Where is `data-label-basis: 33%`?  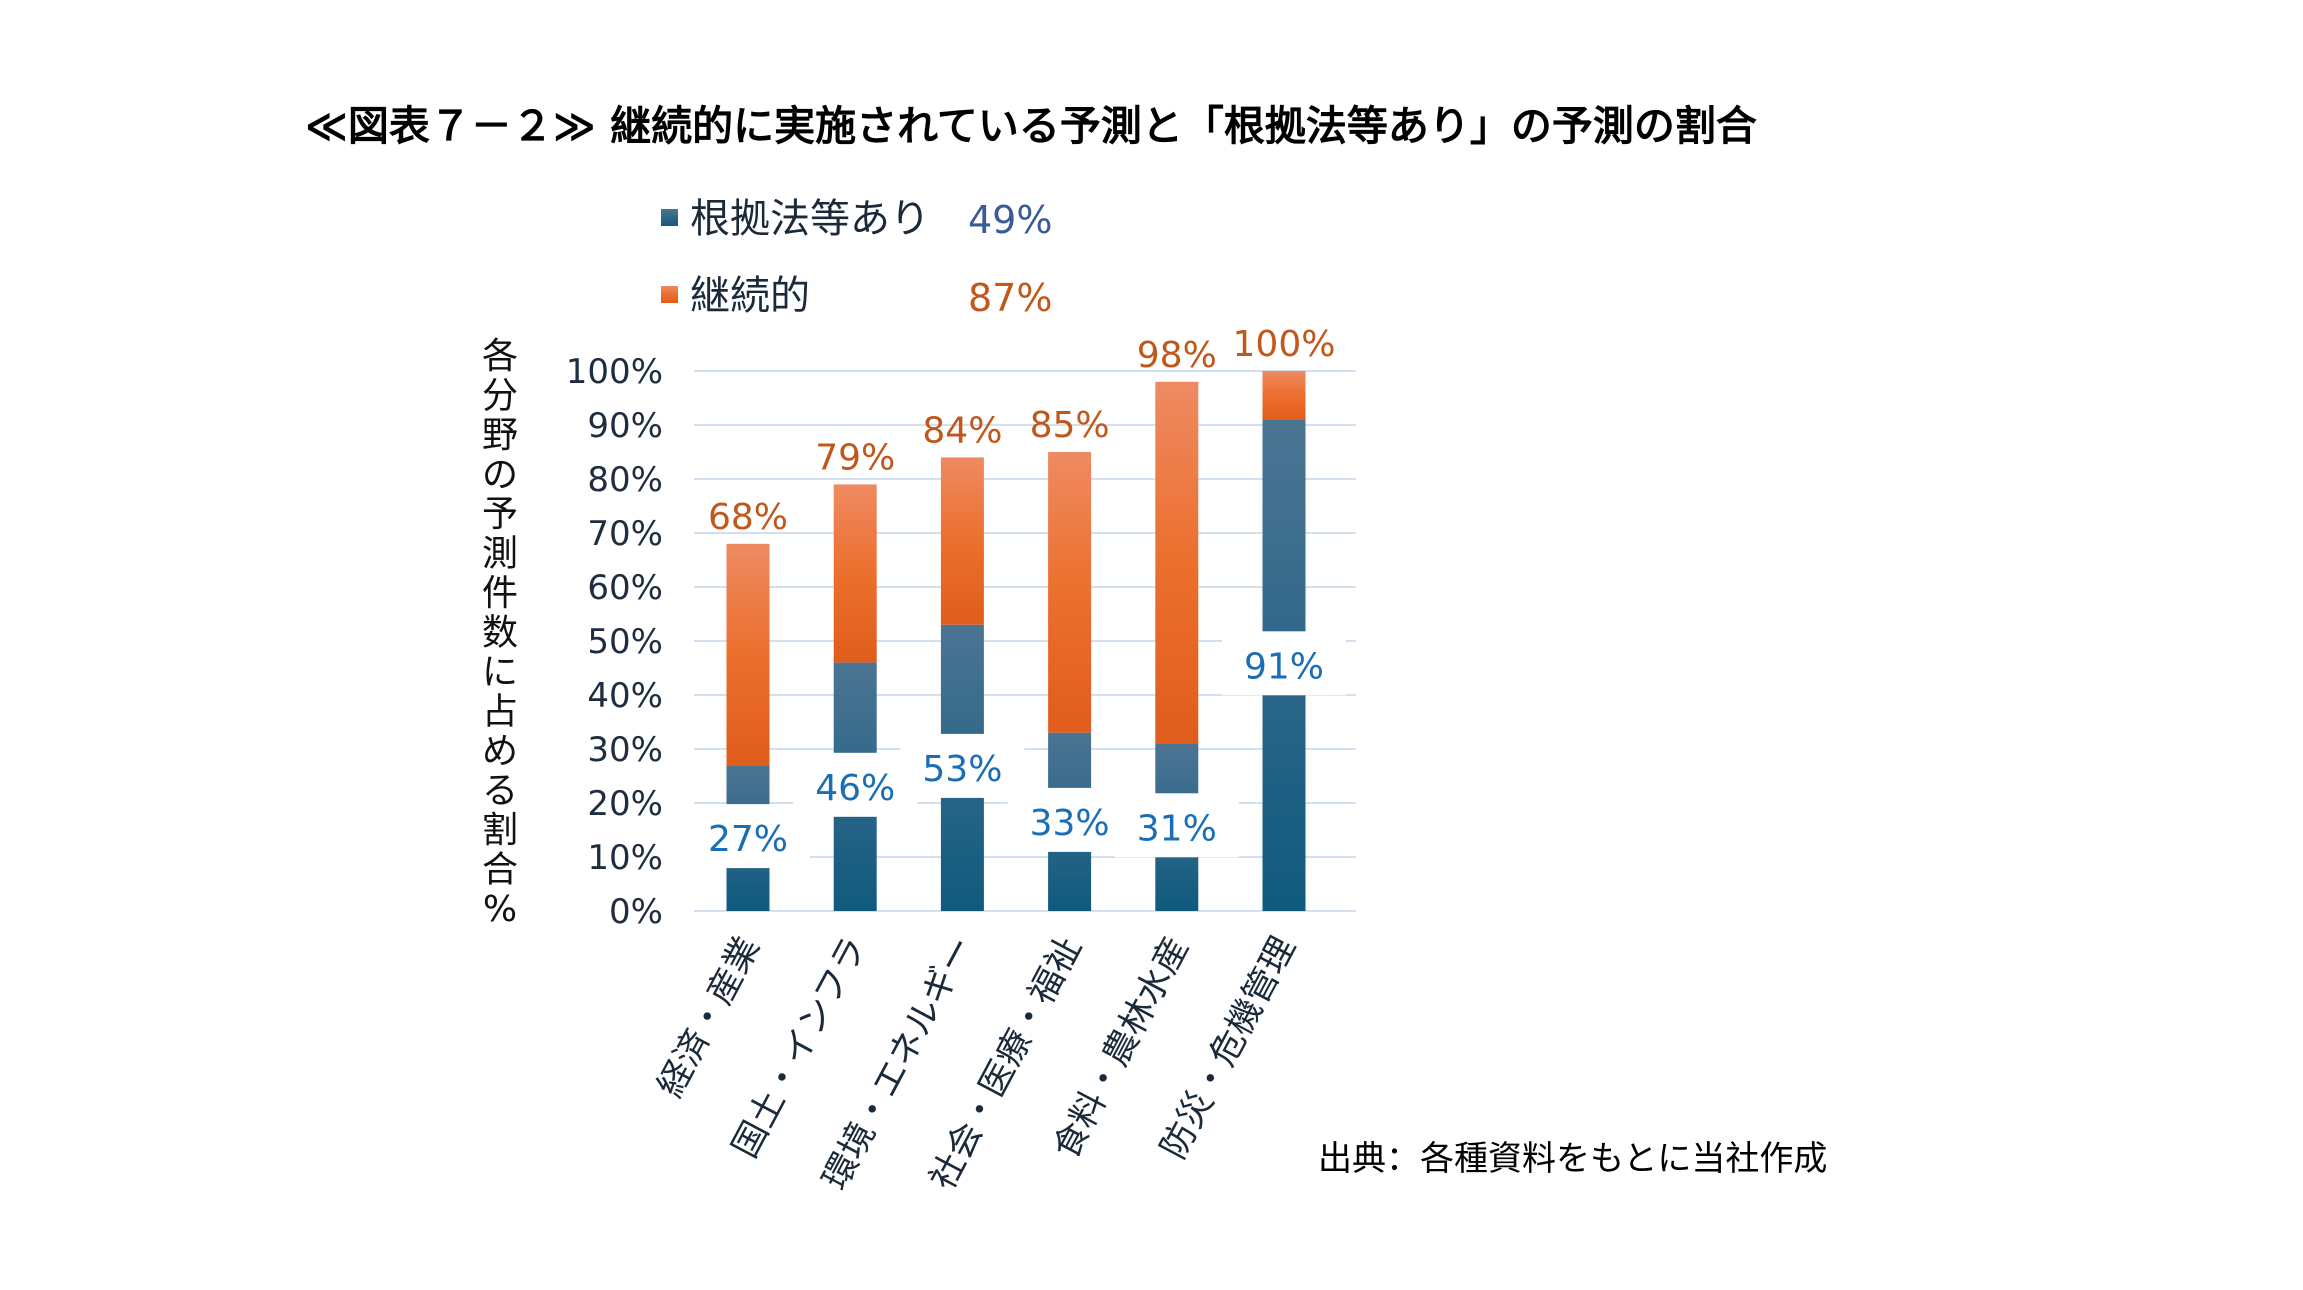 data-label-basis: 33% is located at coordinates (1070, 823).